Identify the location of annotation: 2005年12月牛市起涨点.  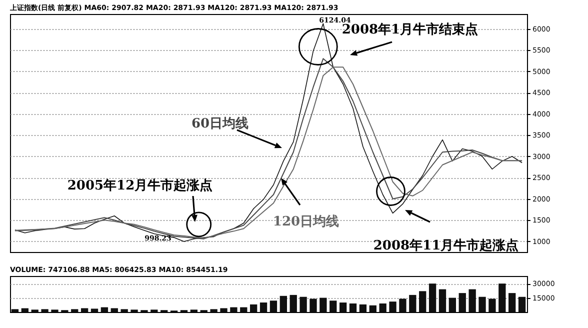
(140, 185).